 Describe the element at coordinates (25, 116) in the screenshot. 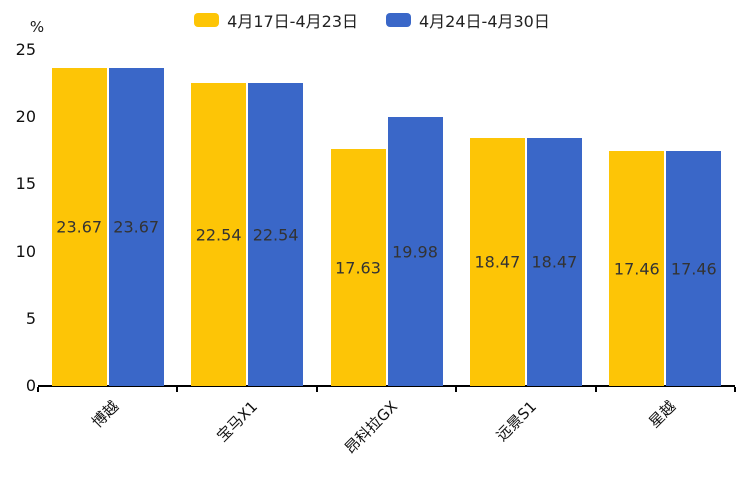

I see `y-axis-tick-label: 20` at that location.